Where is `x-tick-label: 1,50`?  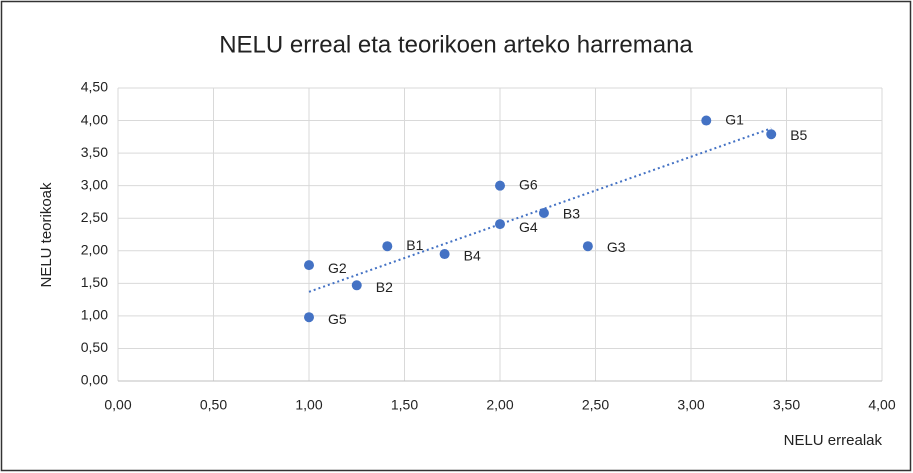 x-tick-label: 1,50 is located at coordinates (404, 405).